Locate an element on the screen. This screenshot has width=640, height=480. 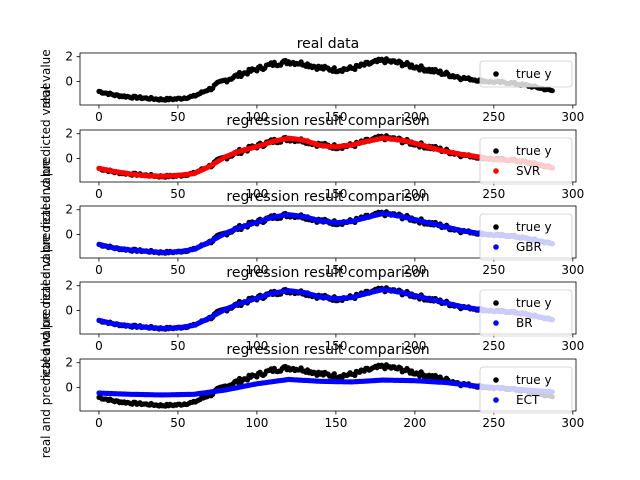
legend-label: BR is located at coordinates (524, 323).